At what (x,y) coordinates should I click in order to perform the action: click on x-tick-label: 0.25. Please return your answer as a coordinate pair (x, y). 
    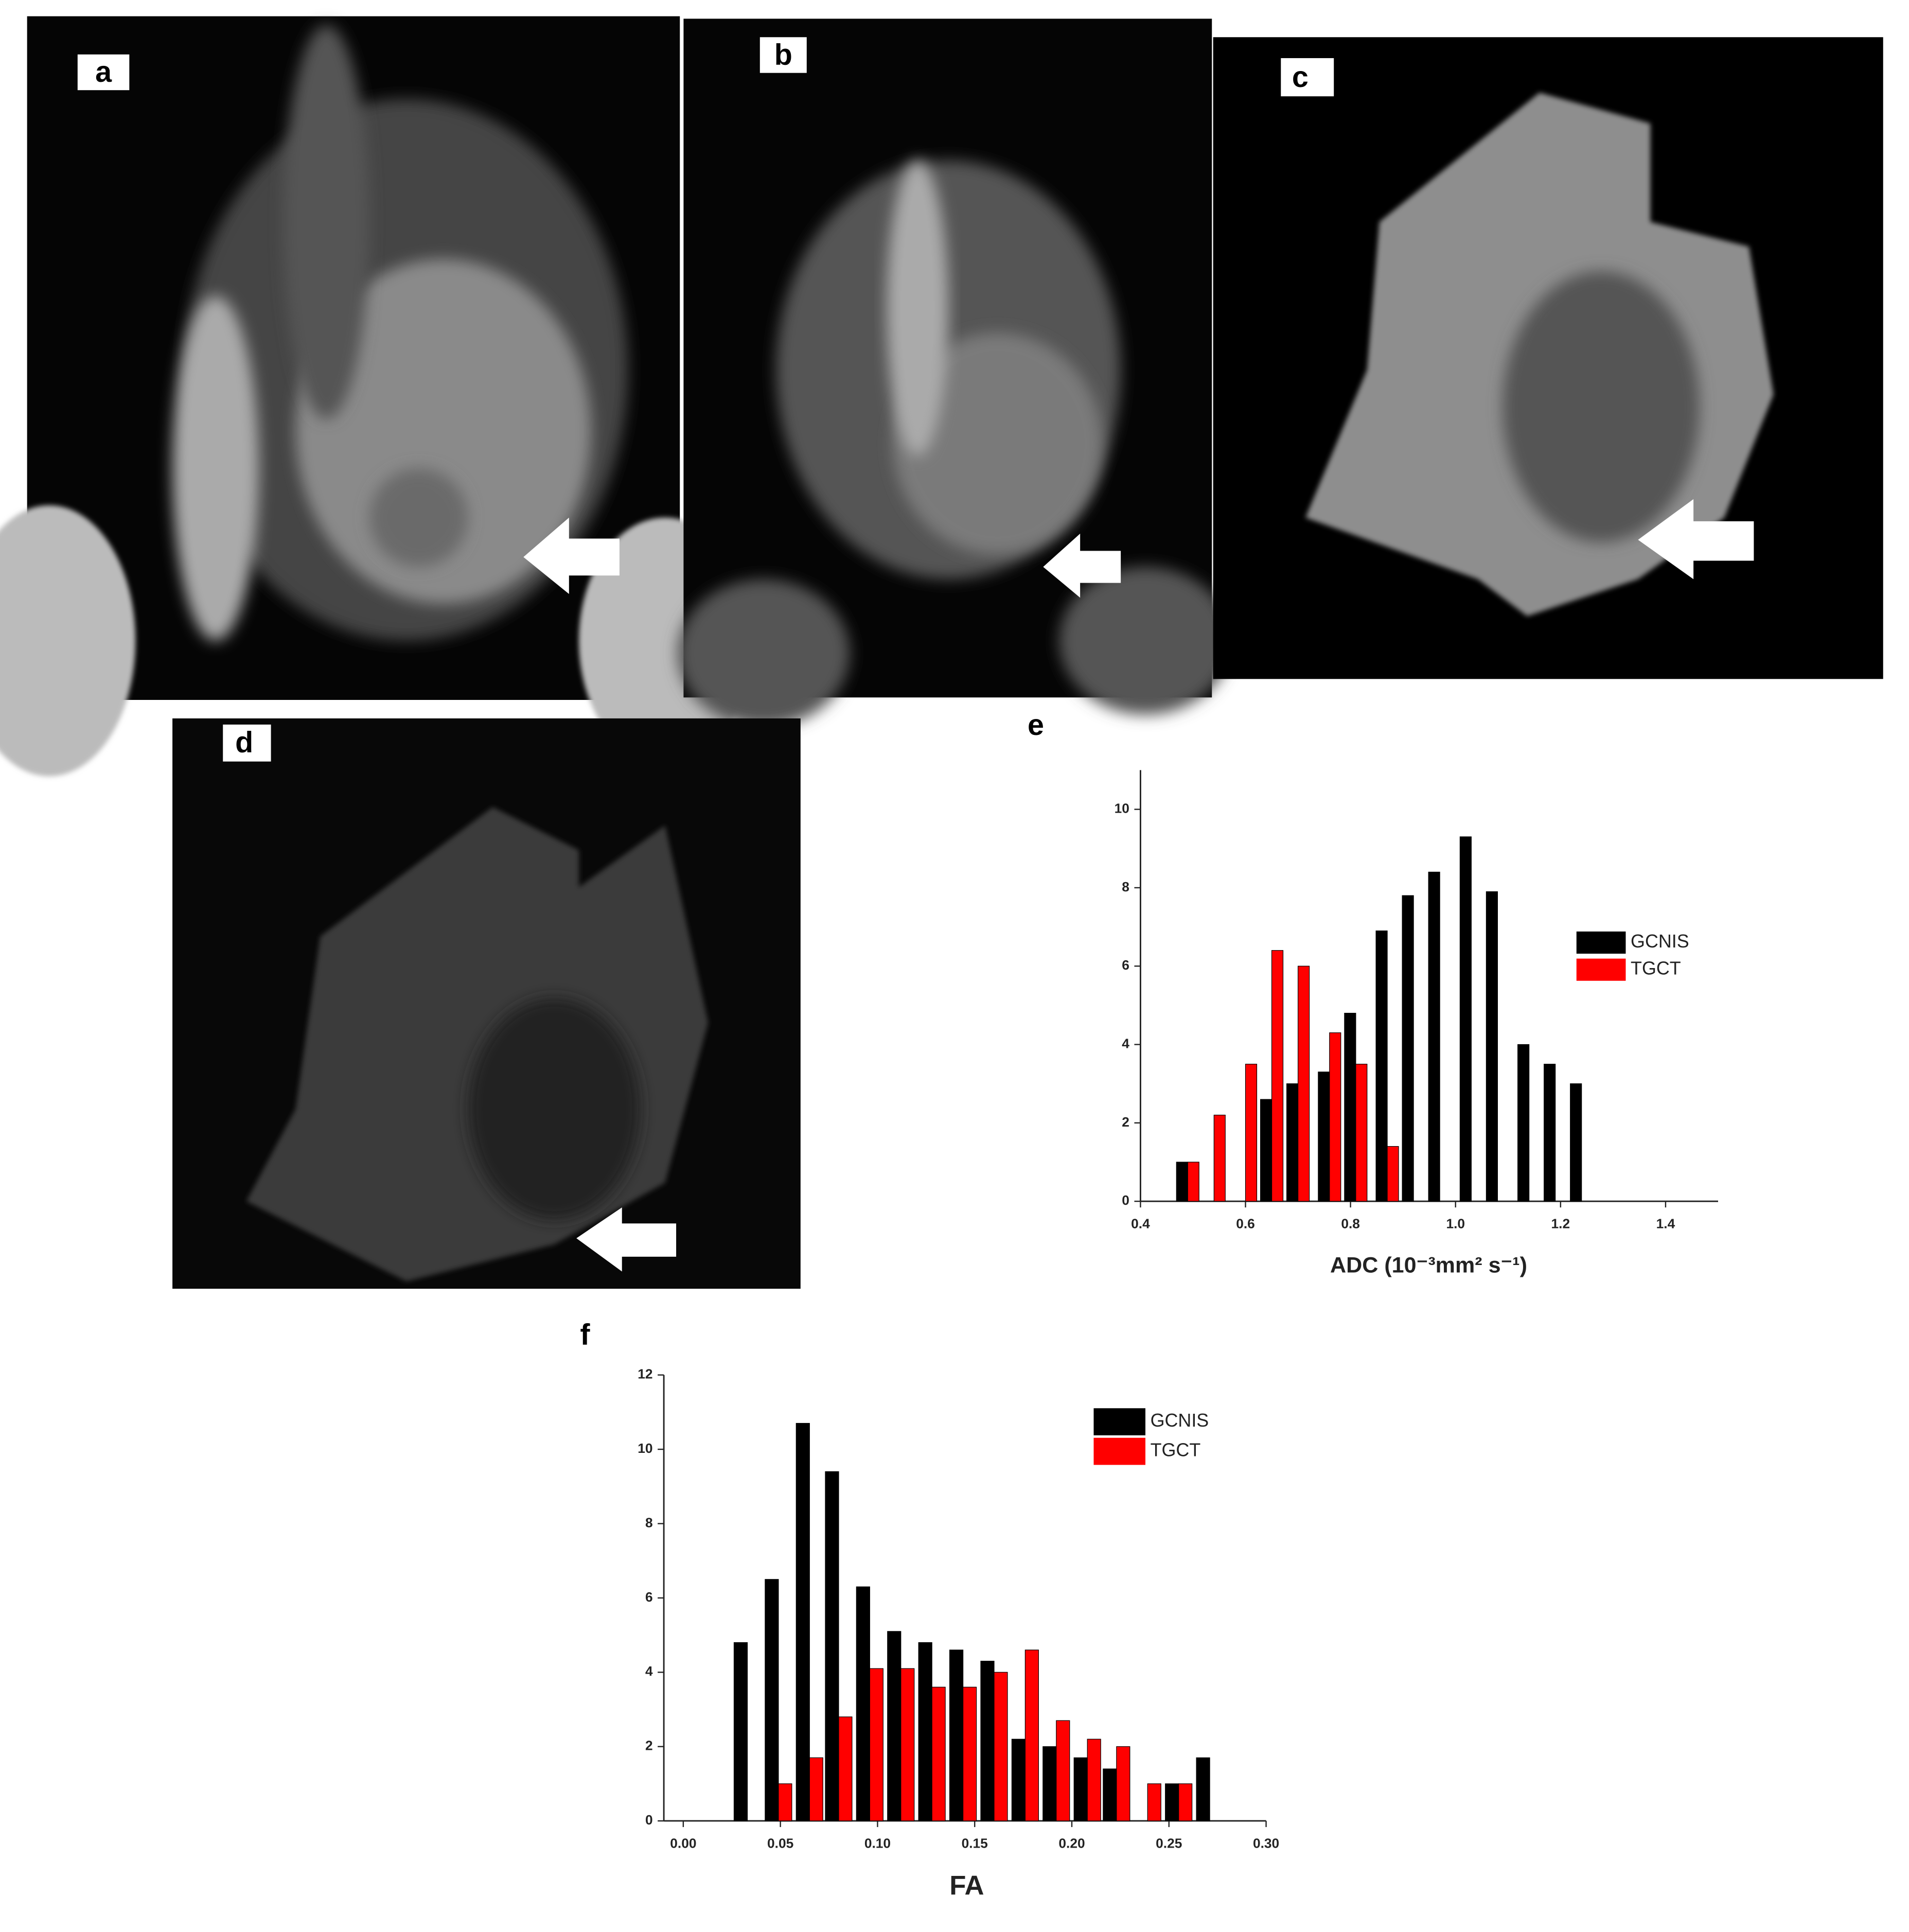
    Looking at the image, I should click on (1169, 1843).